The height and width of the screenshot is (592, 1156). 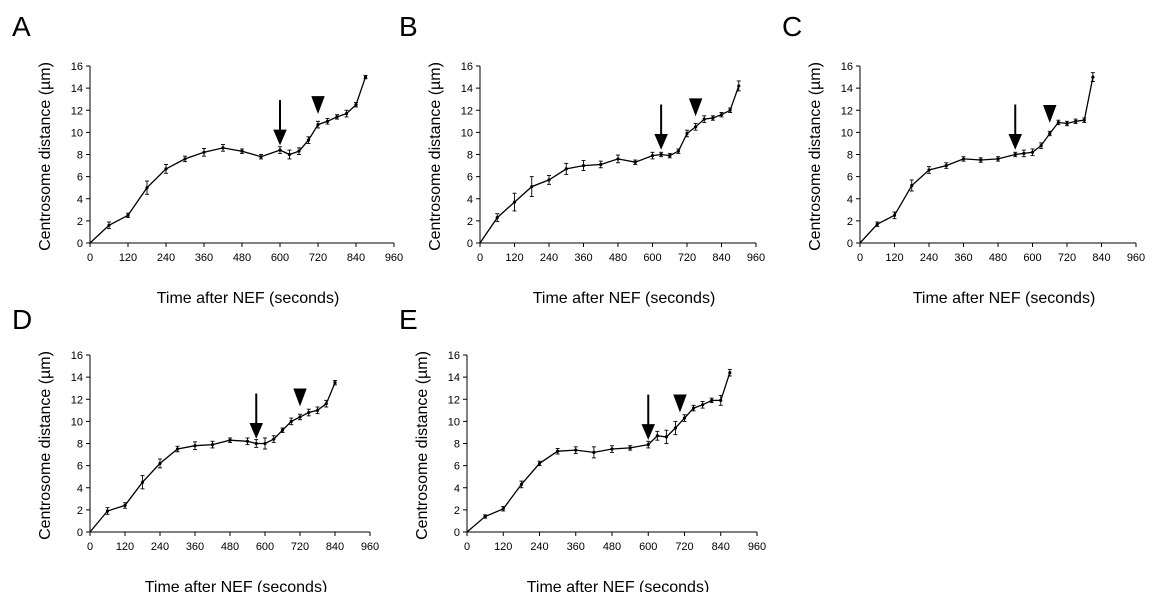 What do you see at coordinates (1101, 258) in the screenshot?
I see `x-tick-label: 840` at bounding box center [1101, 258].